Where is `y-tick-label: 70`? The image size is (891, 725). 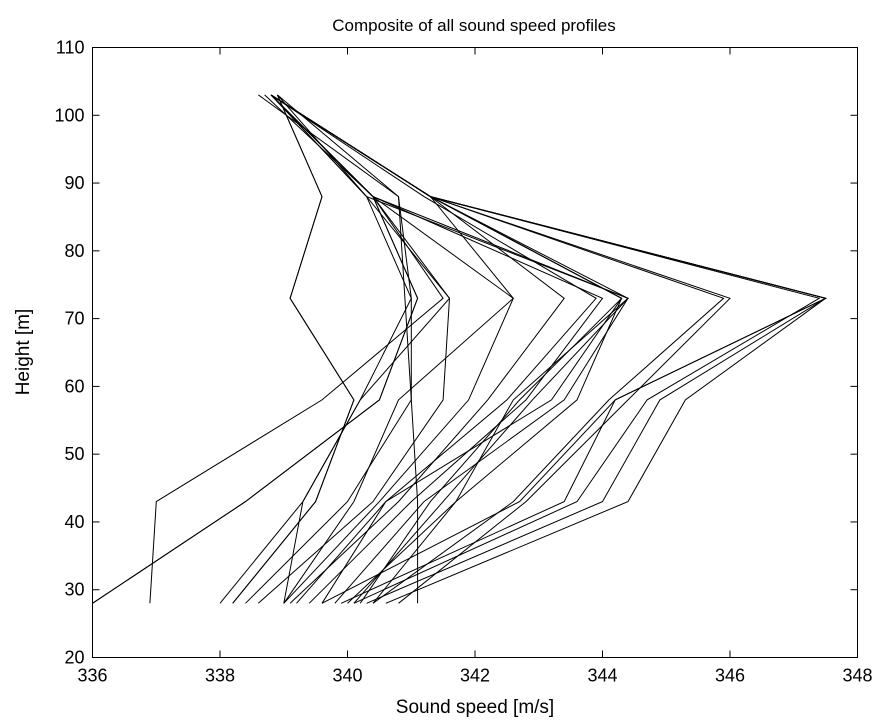
y-tick-label: 70 is located at coordinates (74, 319).